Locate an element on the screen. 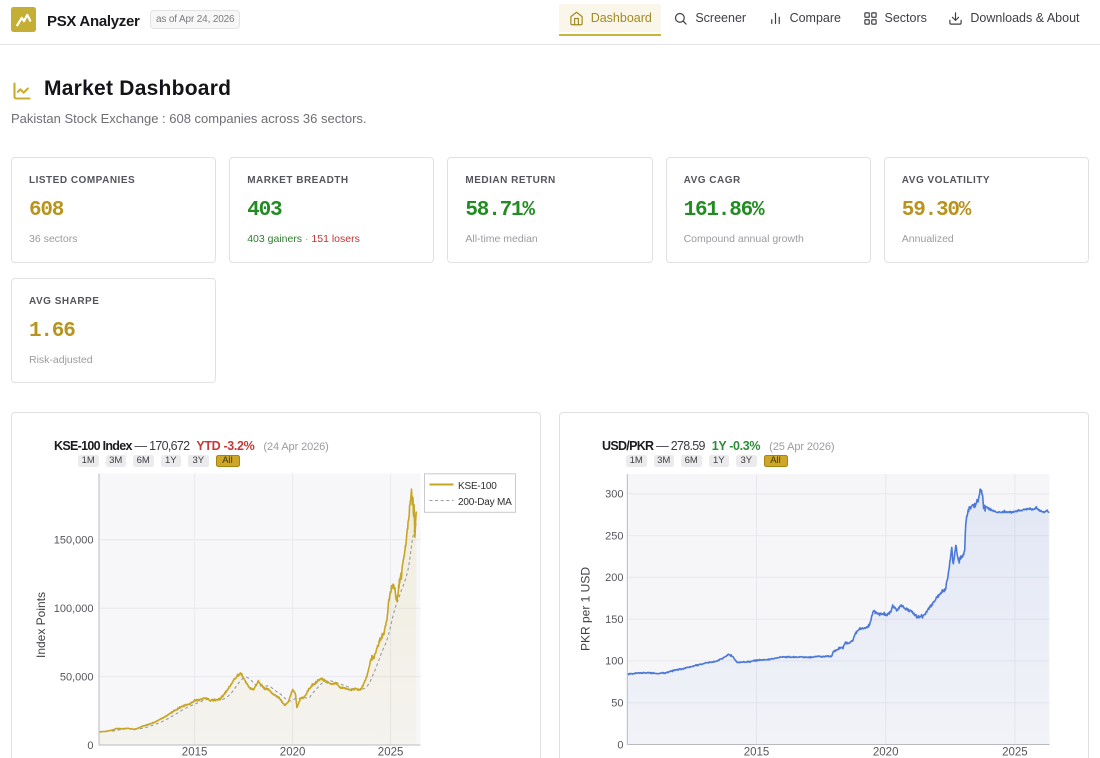  svg-text: PKR per 1 USD is located at coordinates (586, 609).